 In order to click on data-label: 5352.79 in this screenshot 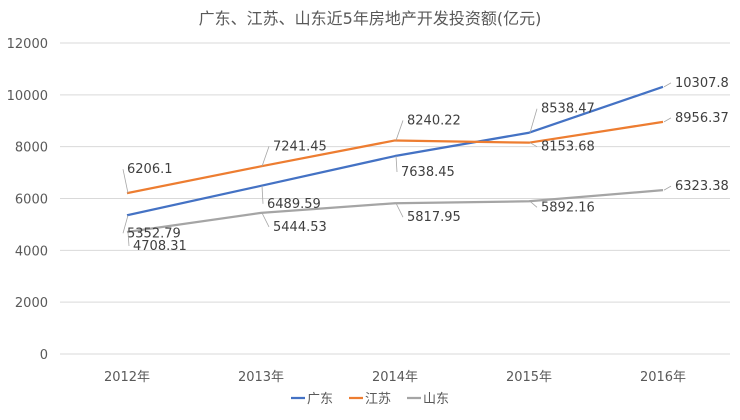, I will do `click(154, 233)`.